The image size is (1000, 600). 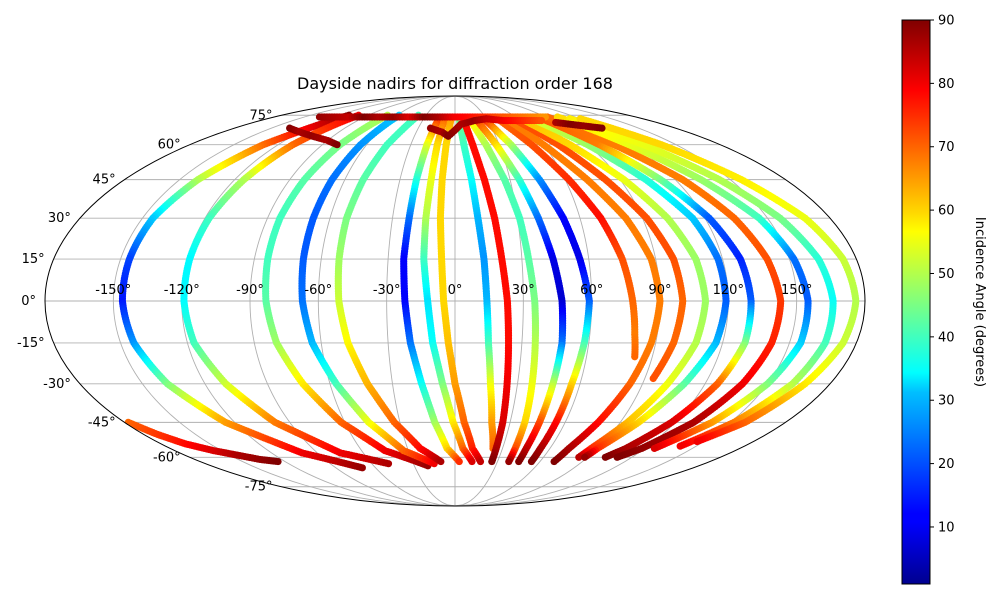 I want to click on lat-tick-label: 60°, so click(x=169, y=145).